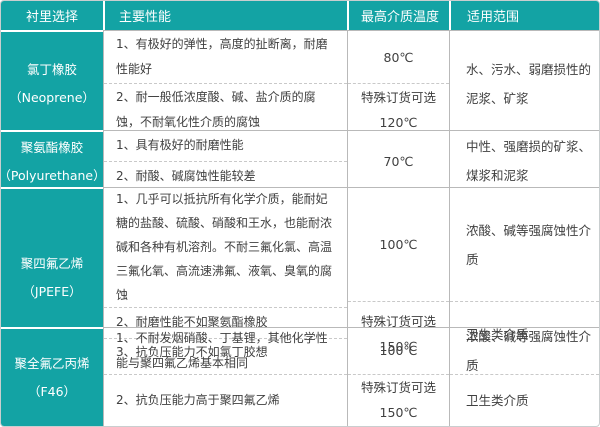 The width and height of the screenshot is (600, 427). I want to click on material-name: 聚氨酯橡胶, so click(52, 147).